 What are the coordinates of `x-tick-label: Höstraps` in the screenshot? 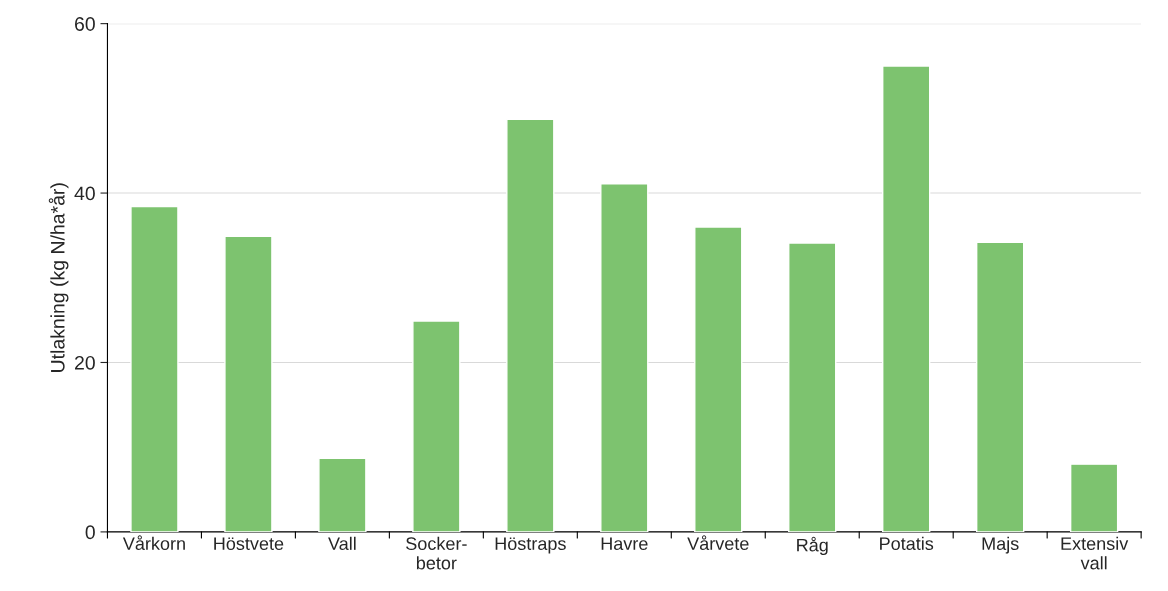 It's located at (530, 545).